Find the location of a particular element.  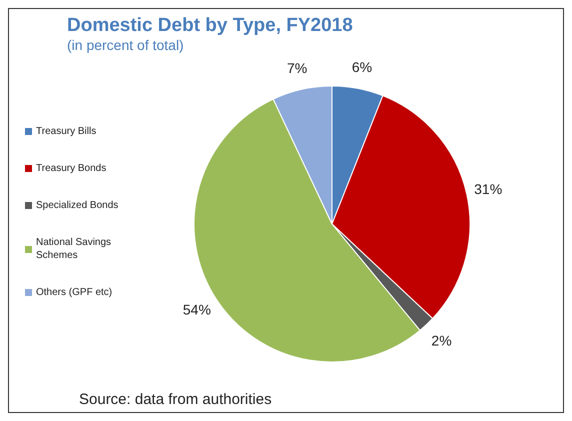

legend-label: Treasury Bonds is located at coordinates (72, 169).